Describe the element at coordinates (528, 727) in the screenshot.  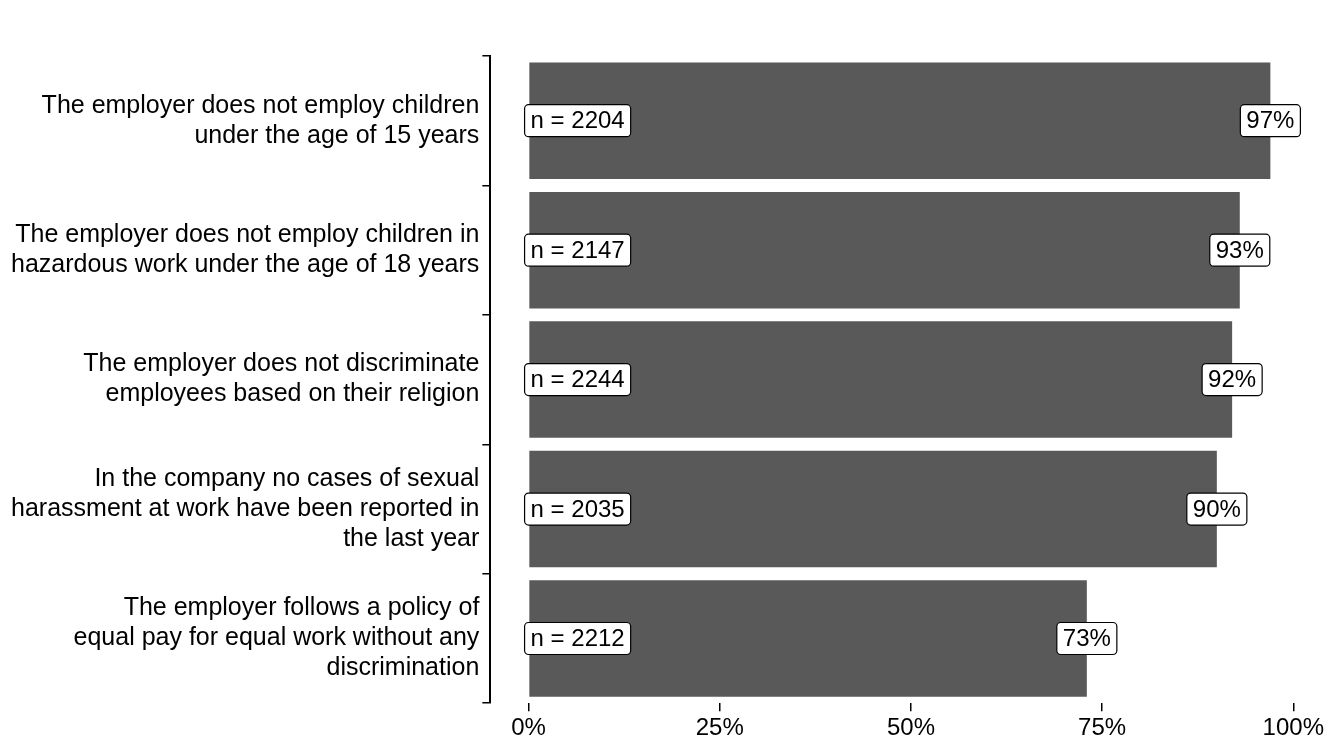
I see `x-tick-label: 0%` at that location.